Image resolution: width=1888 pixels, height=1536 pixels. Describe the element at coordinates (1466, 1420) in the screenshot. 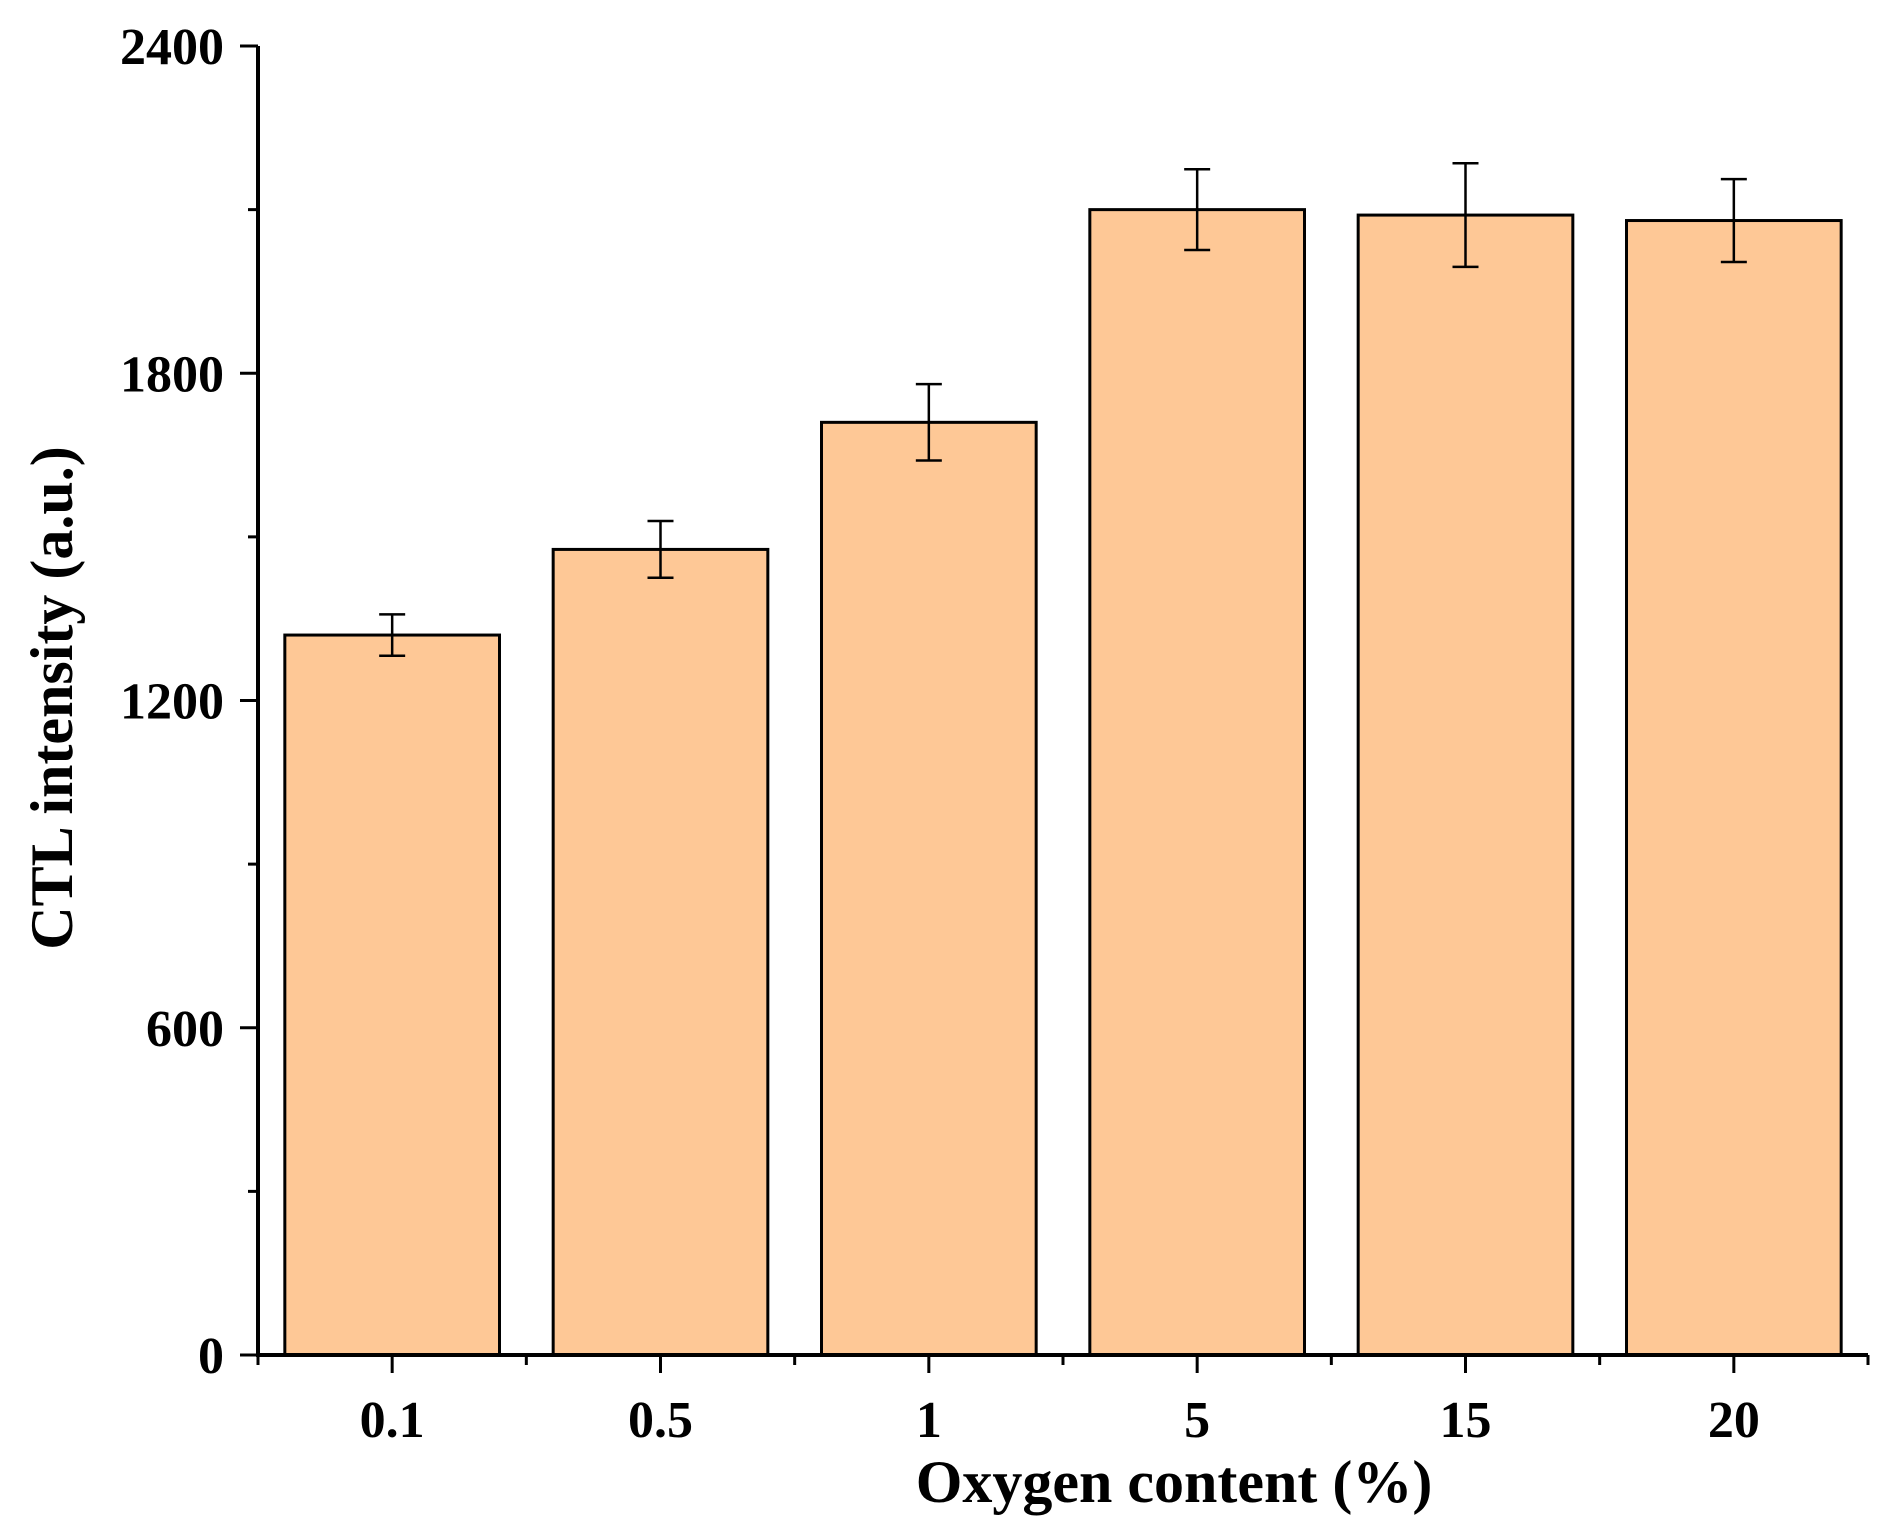

I see `x-tick-label-15: 15` at that location.